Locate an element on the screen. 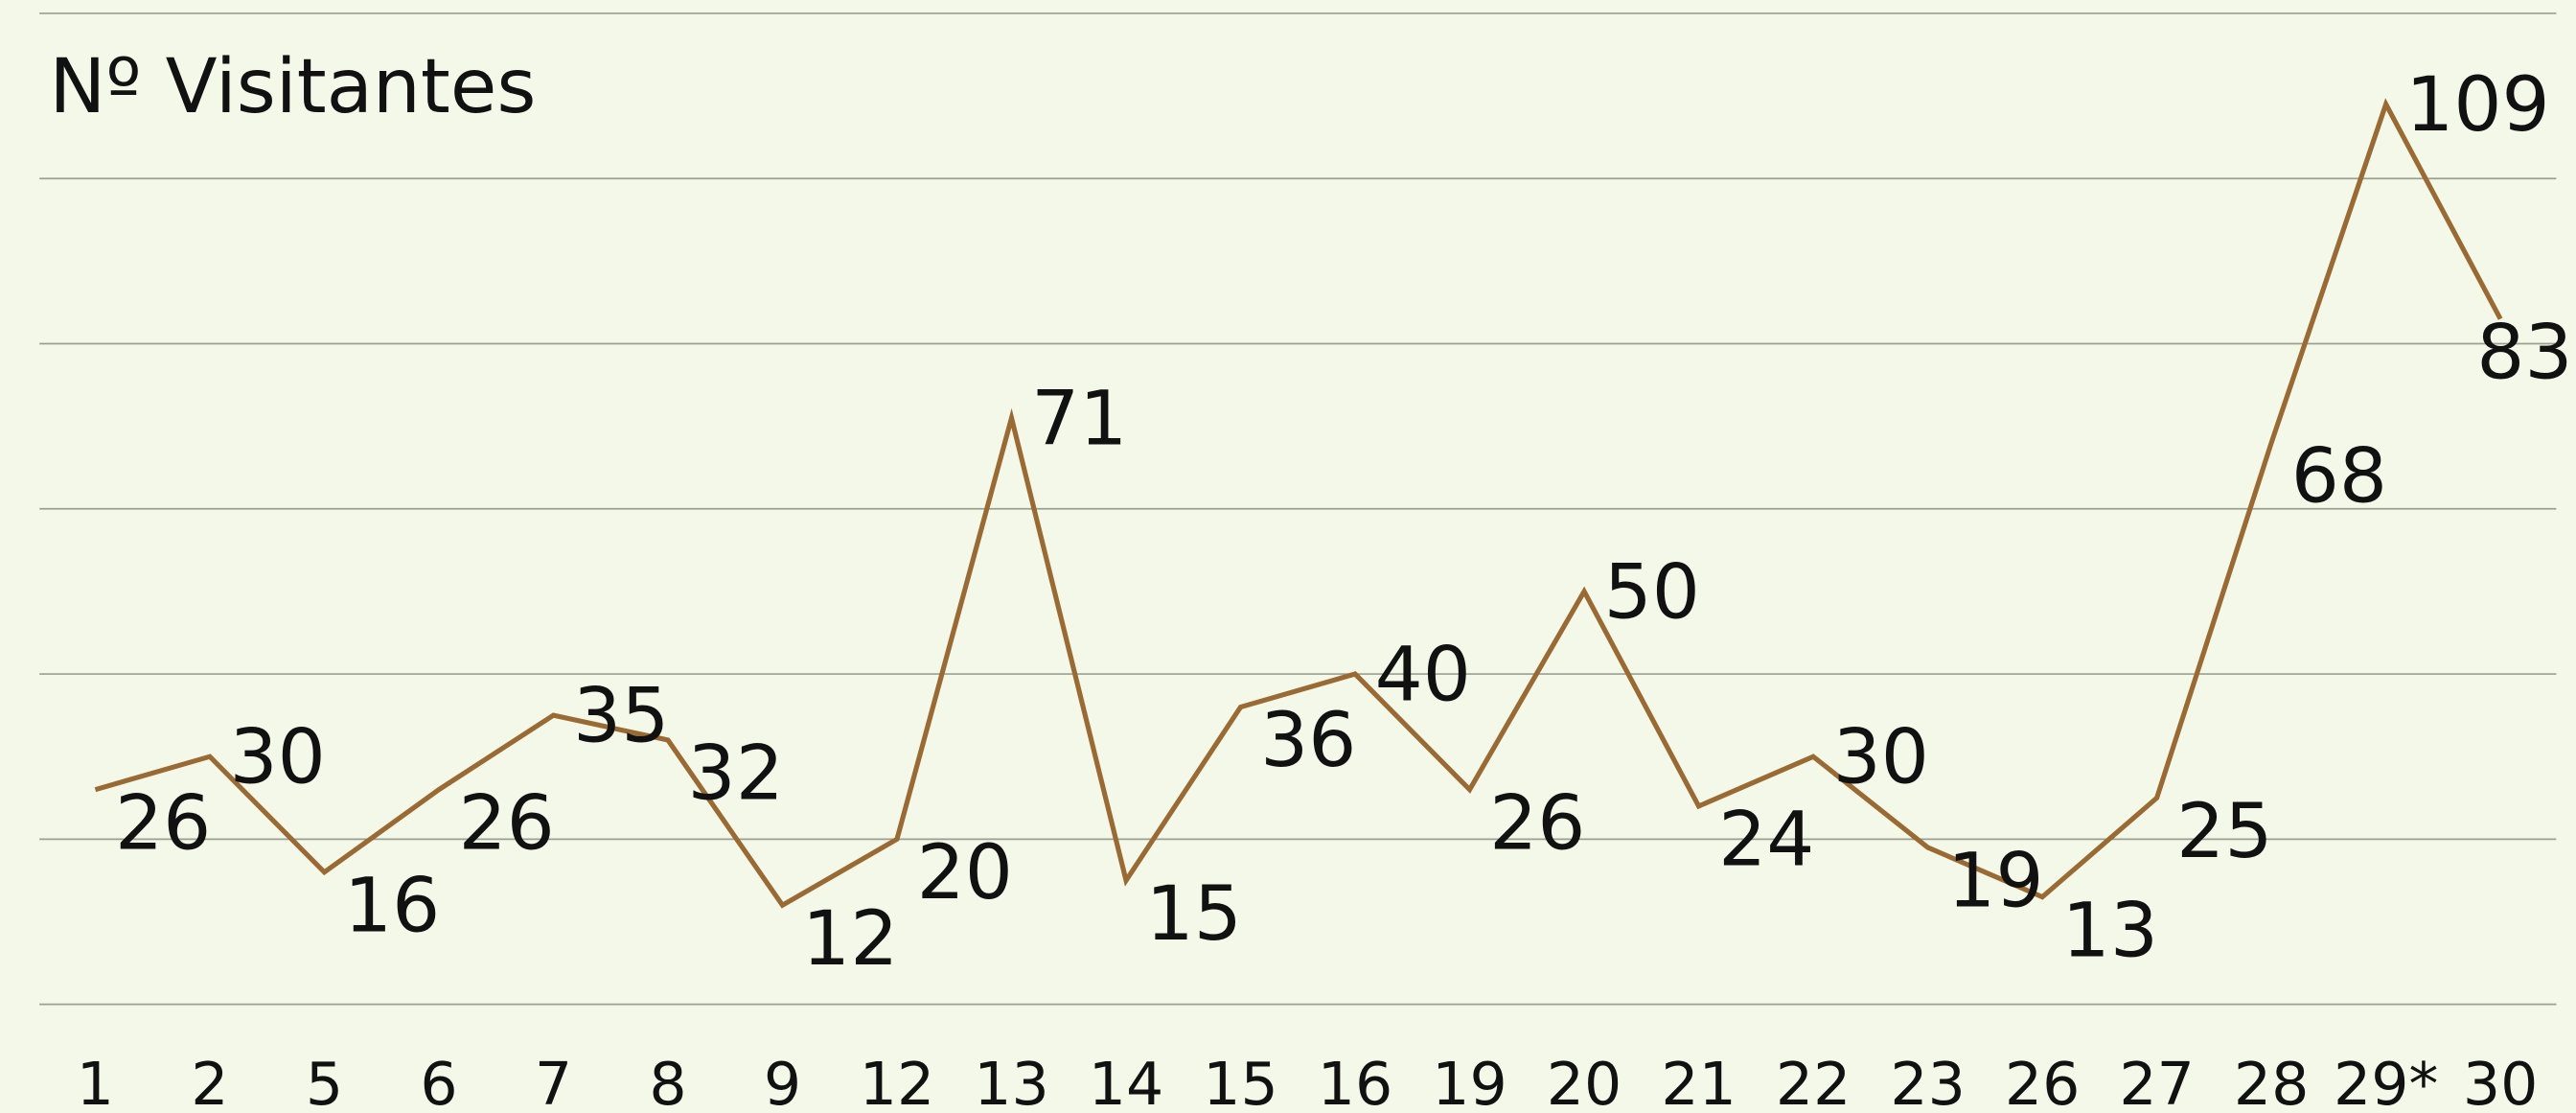  x-tick-label: 27 is located at coordinates (2157, 1081).